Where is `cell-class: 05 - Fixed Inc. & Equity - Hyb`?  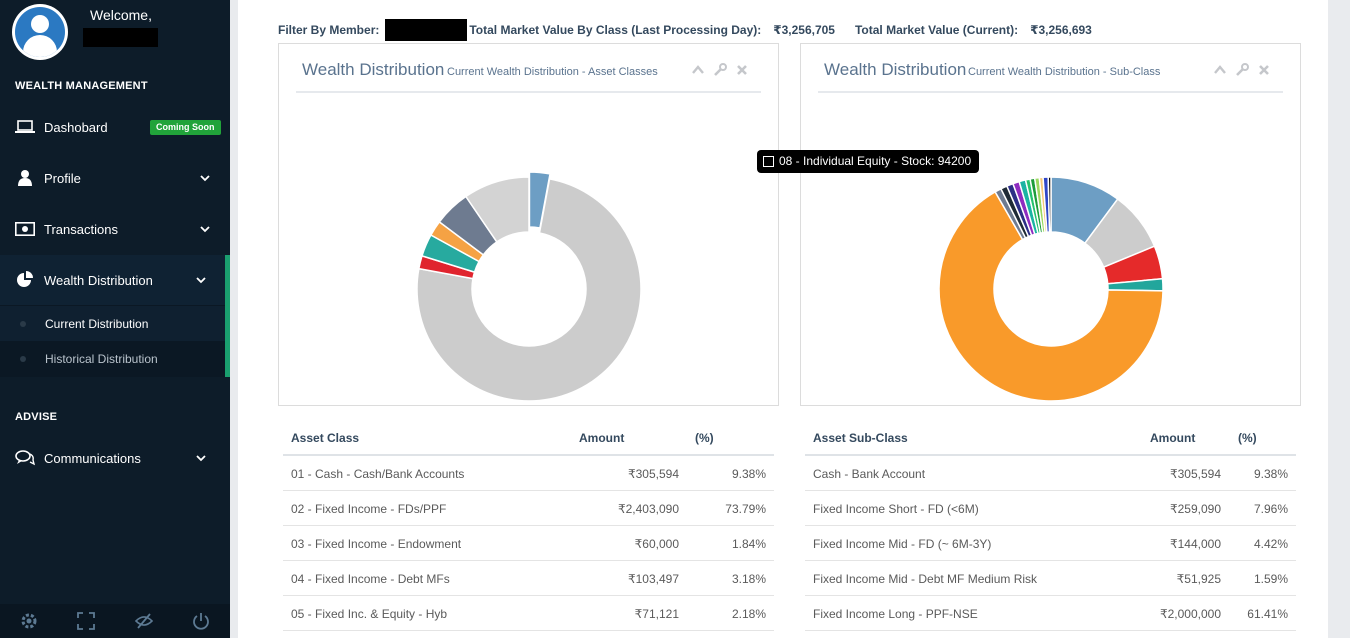
cell-class: 05 - Fixed Inc. & Equity - Hyb is located at coordinates (369, 614).